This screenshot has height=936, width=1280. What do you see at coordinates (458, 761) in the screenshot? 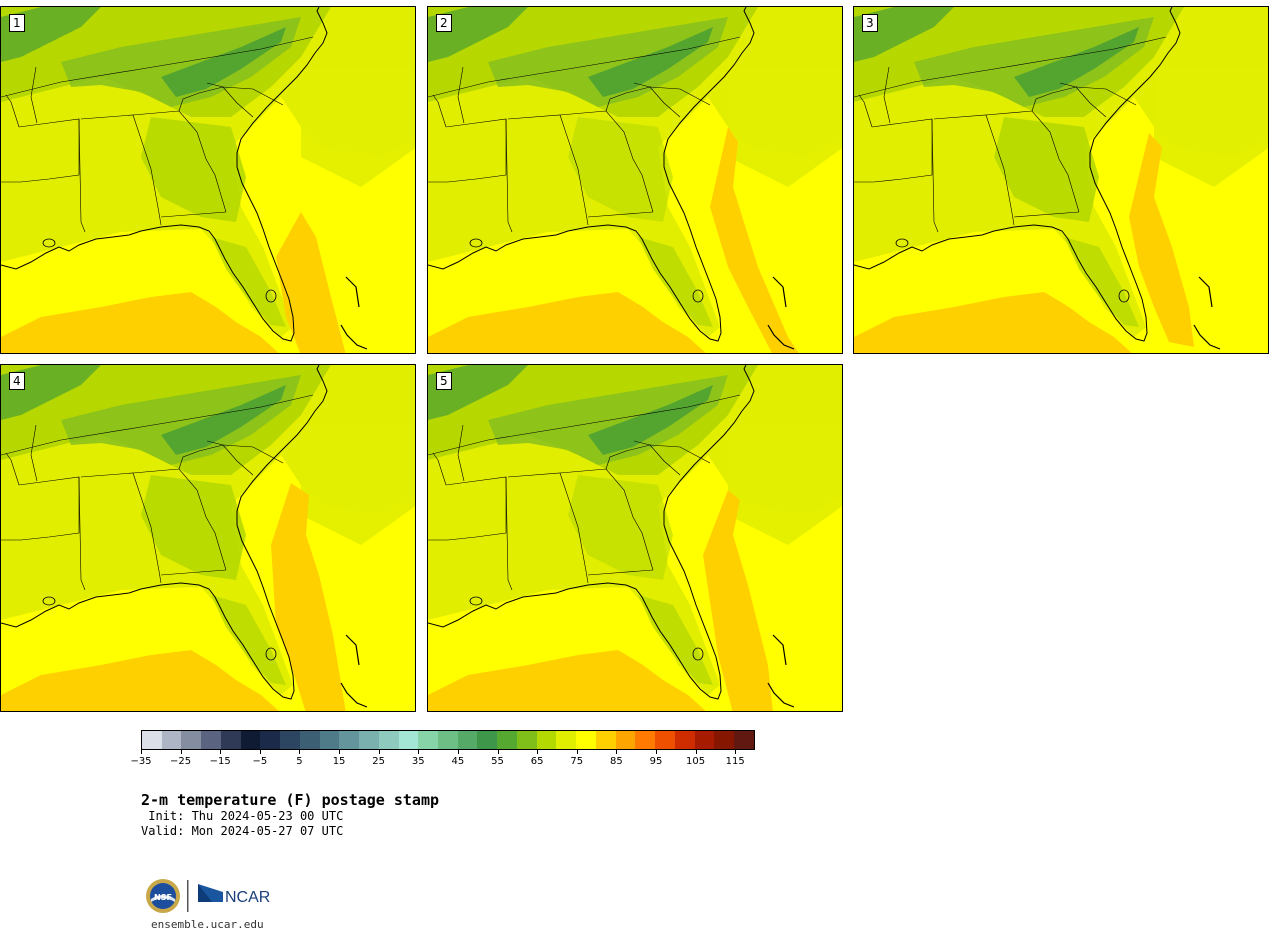
I see `colorbar-tick-label: 45` at bounding box center [458, 761].